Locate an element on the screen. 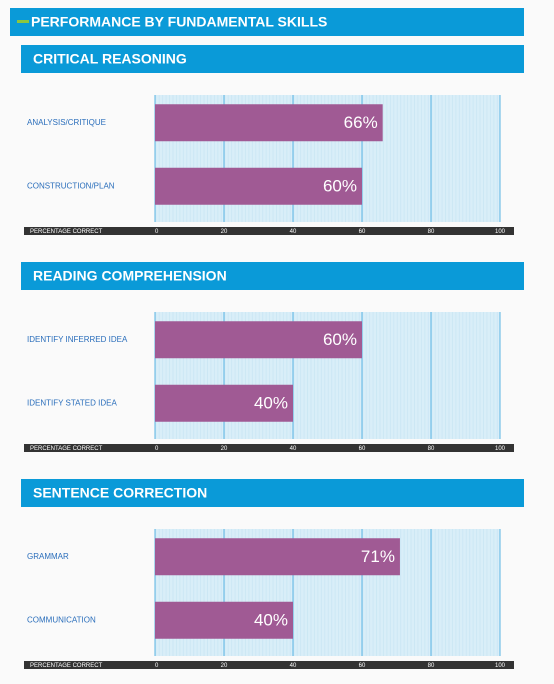 Image resolution: width=554 pixels, height=684 pixels. header-title: PERFORMANCE BY FUNDAMENTAL SKILLS is located at coordinates (179, 22).